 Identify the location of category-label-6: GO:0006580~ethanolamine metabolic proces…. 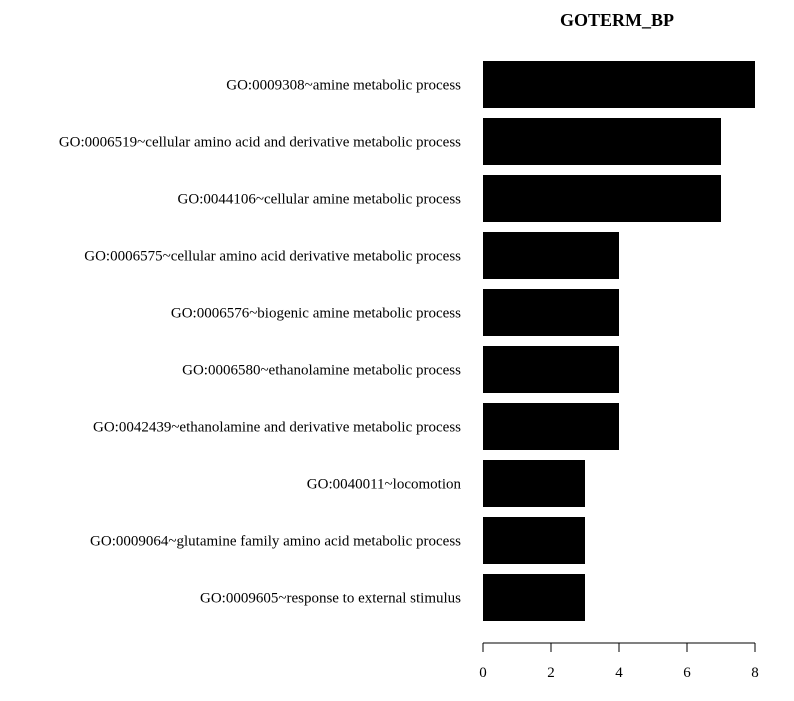
(321, 371).